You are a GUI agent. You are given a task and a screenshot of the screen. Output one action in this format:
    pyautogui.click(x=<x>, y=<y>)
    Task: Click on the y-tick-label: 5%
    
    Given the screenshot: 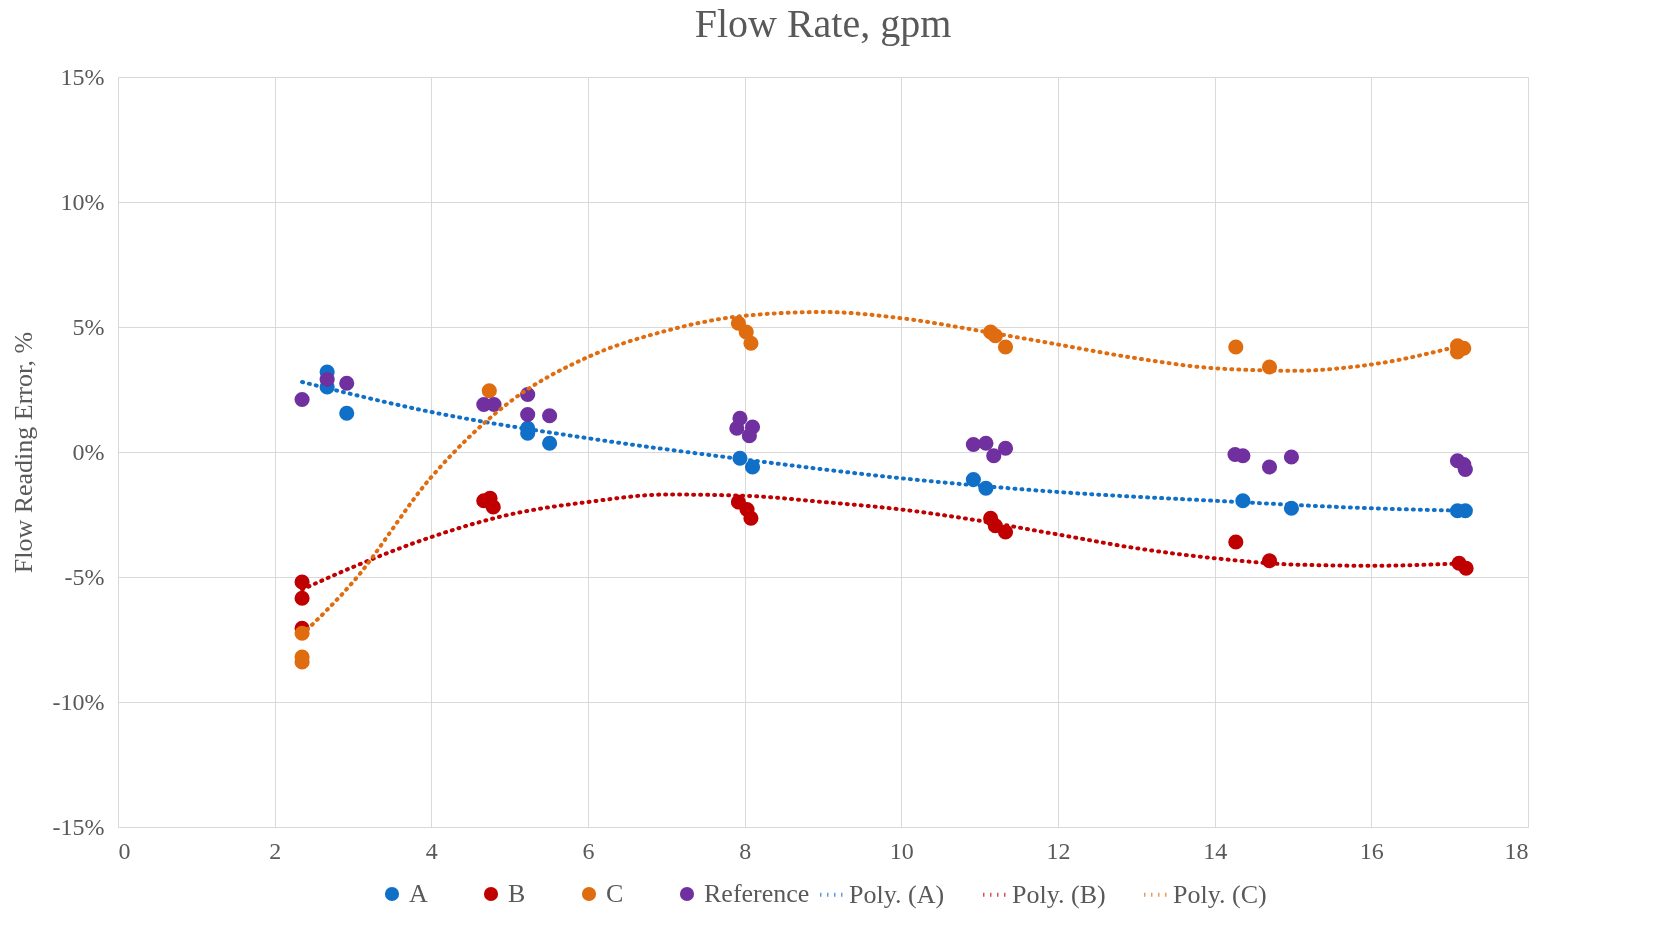 What is the action you would take?
    pyautogui.click(x=88, y=326)
    